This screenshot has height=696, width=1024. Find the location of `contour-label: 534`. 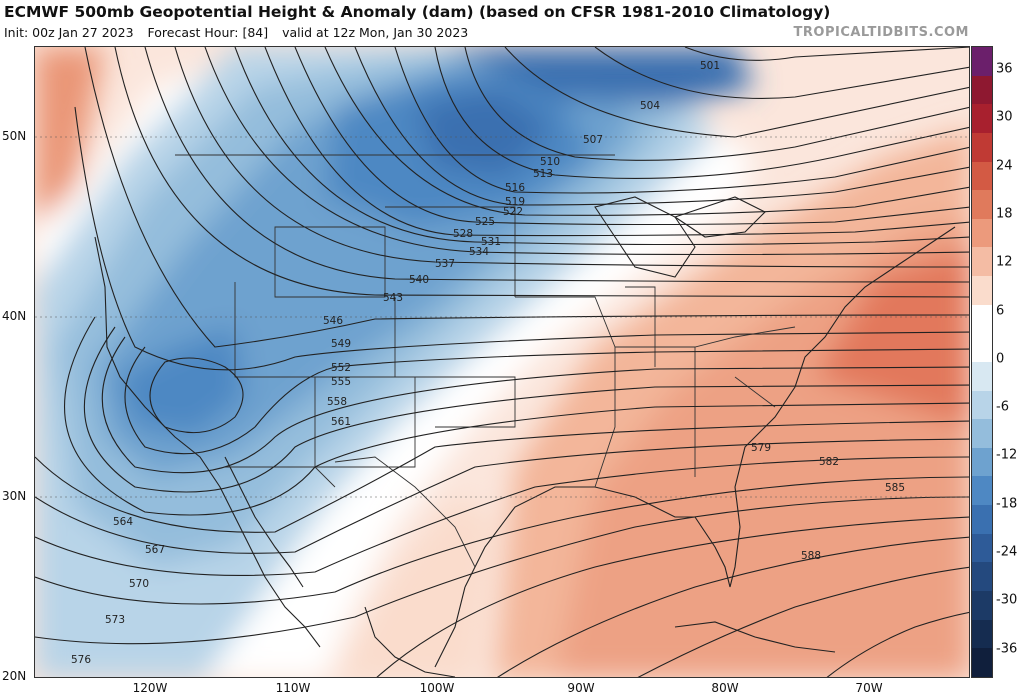

contour-label: 534 is located at coordinates (479, 252).